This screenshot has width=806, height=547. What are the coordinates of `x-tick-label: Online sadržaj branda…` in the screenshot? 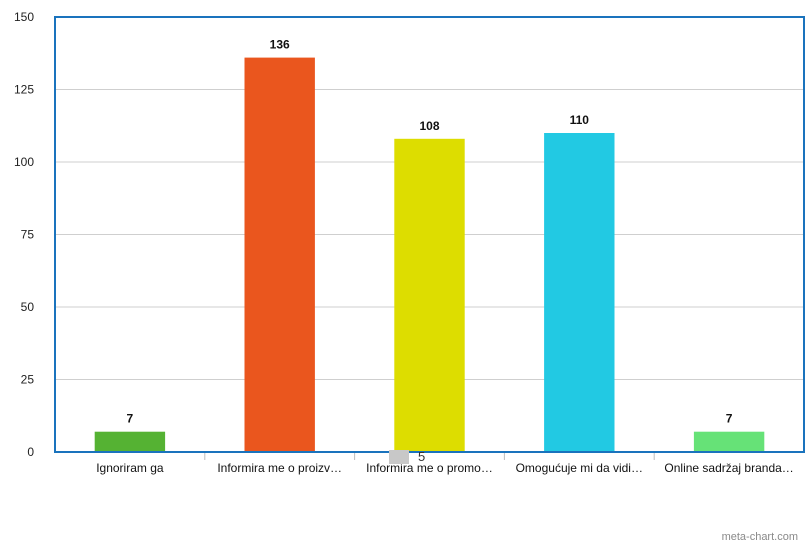 It's located at (728, 468).